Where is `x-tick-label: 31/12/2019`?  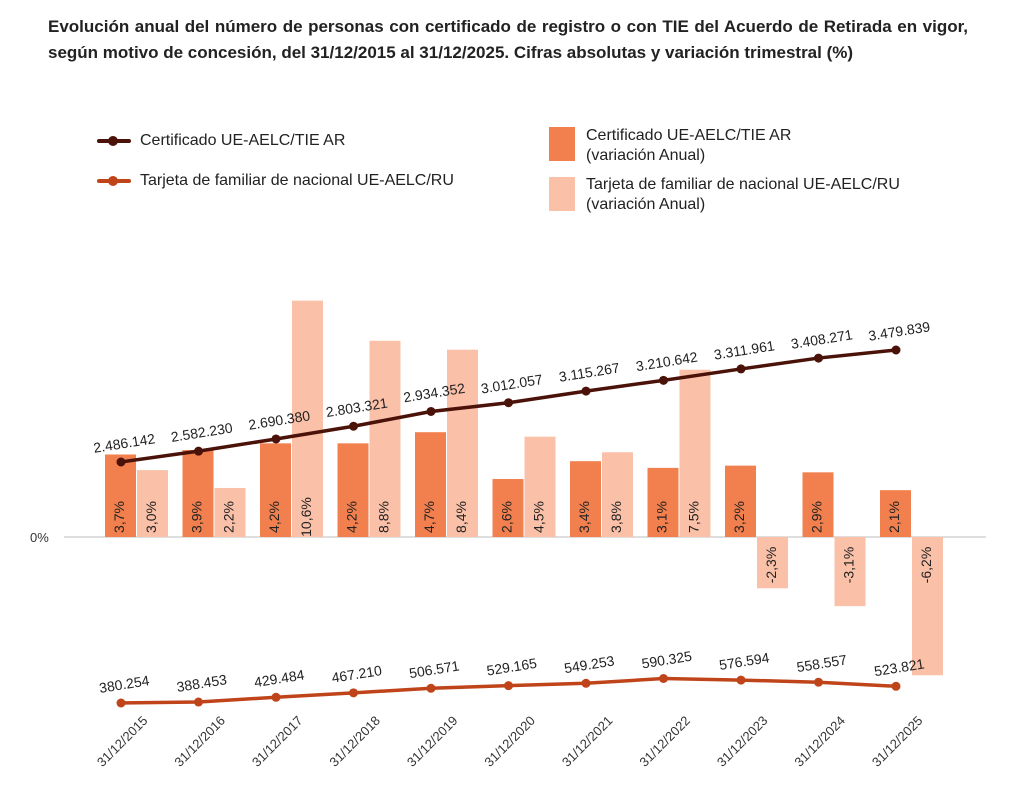
x-tick-label: 31/12/2019 is located at coordinates (432, 741).